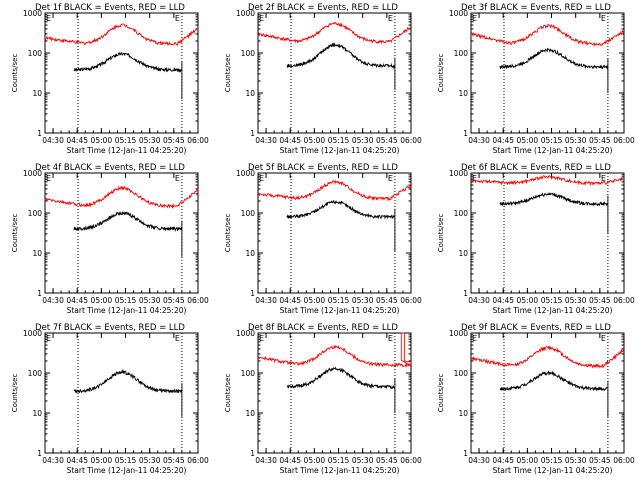 The width and height of the screenshot is (640, 480). I want to click on panel-title: Det 7f BLACK = Events, RED = LLD, so click(110, 328).